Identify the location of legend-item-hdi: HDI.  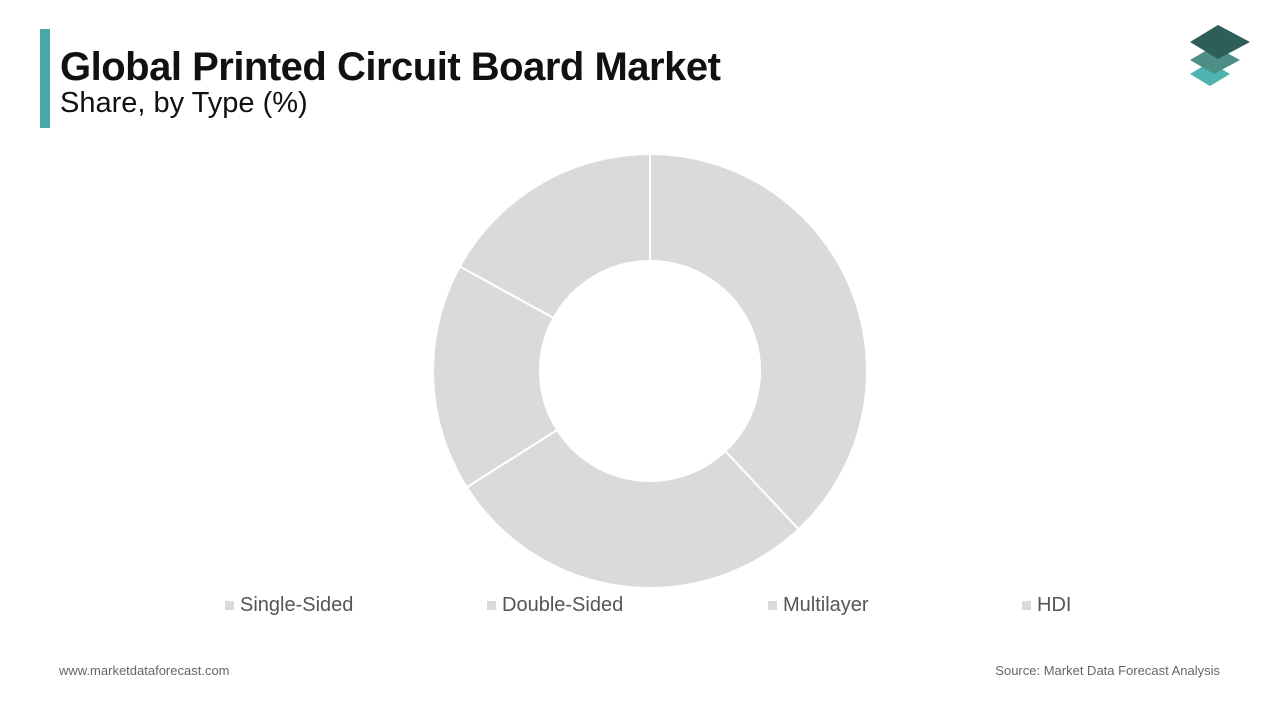
(1046, 605).